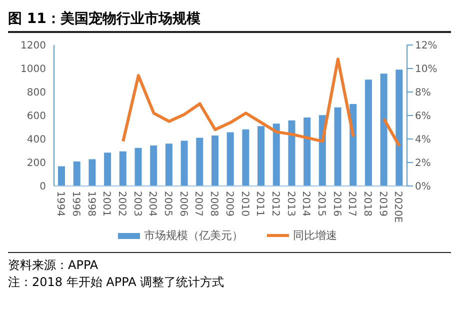 This screenshot has width=459, height=320. I want to click on x-tick-label: 2009, so click(228, 203).